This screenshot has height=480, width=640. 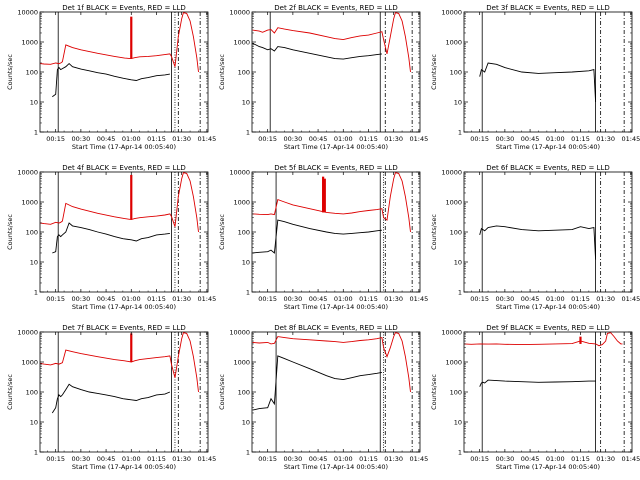 I want to click on chart-title: Det 5f BLACK = Events, RED = LLD, so click(x=335, y=168).